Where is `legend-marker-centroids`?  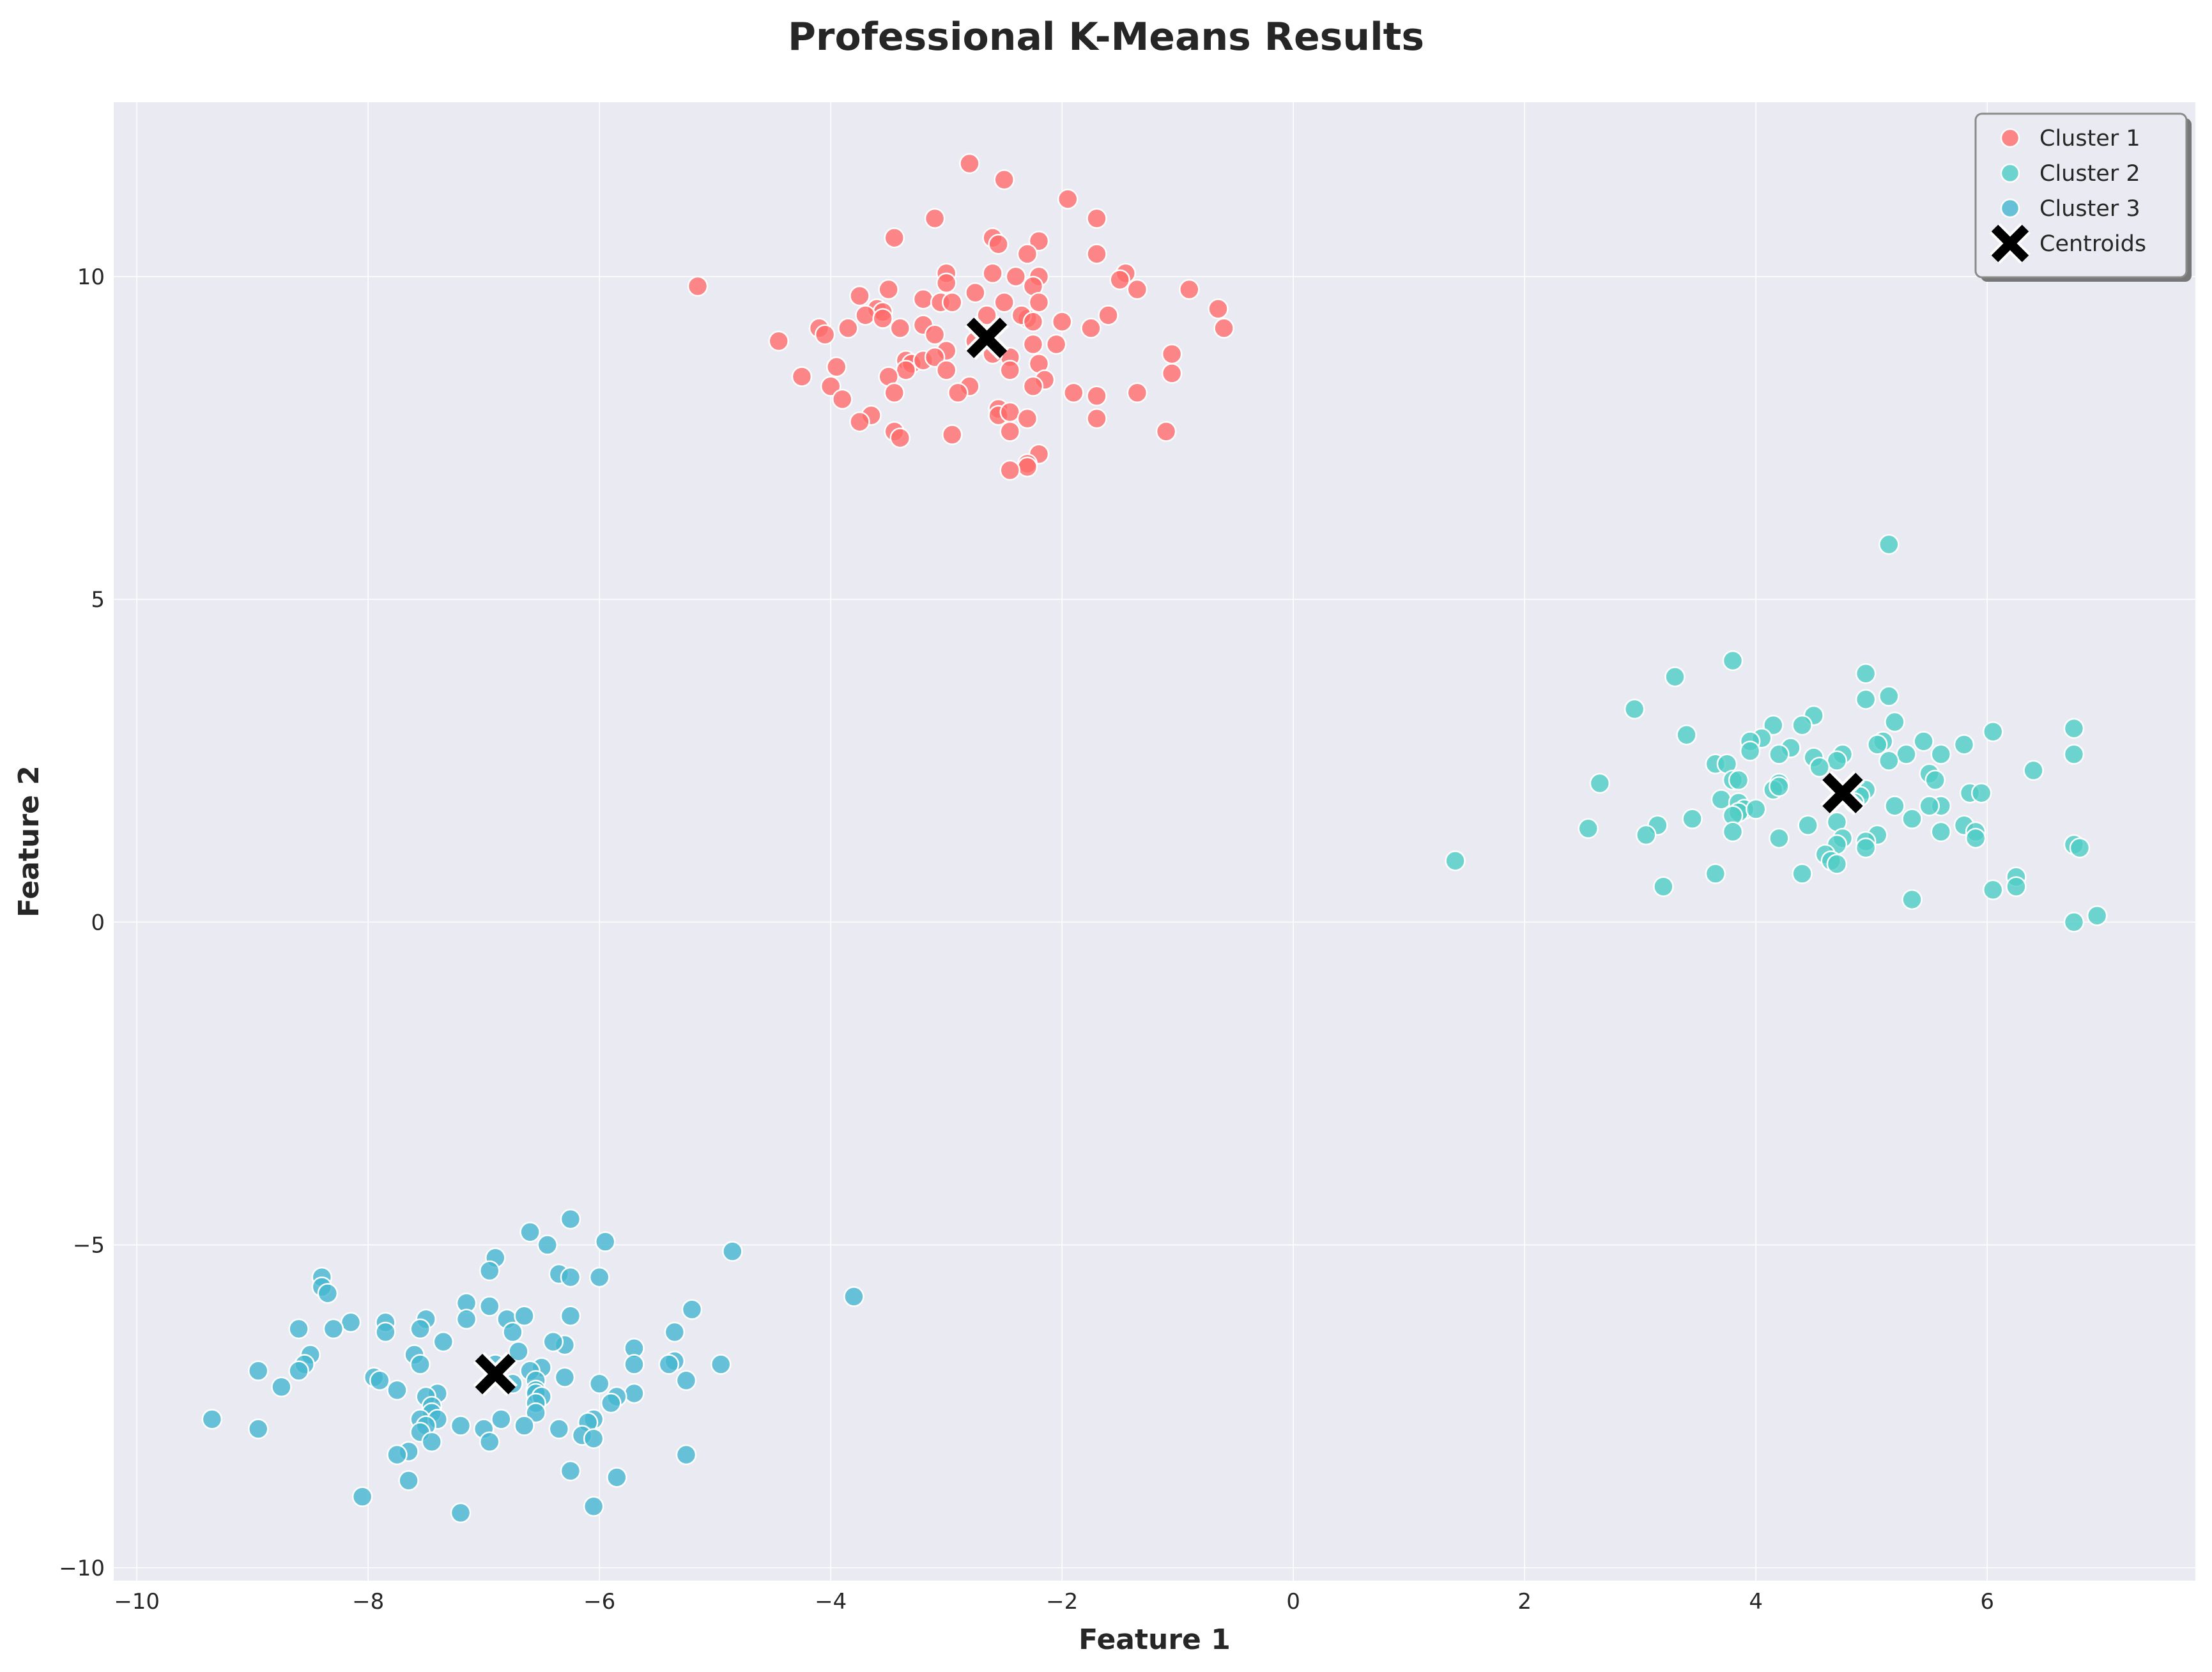 legend-marker-centroids is located at coordinates (2010, 244).